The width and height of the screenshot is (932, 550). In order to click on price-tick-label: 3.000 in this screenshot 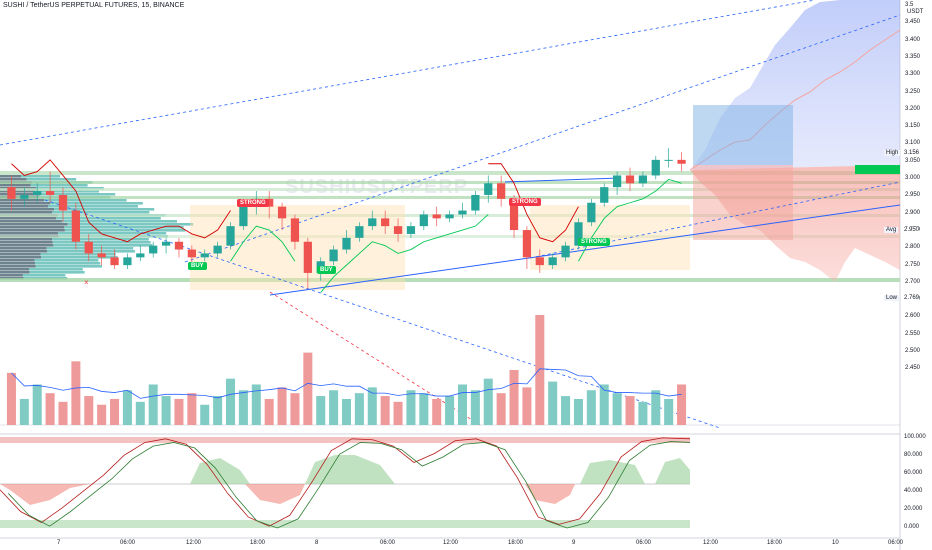, I will do `click(913, 178)`.